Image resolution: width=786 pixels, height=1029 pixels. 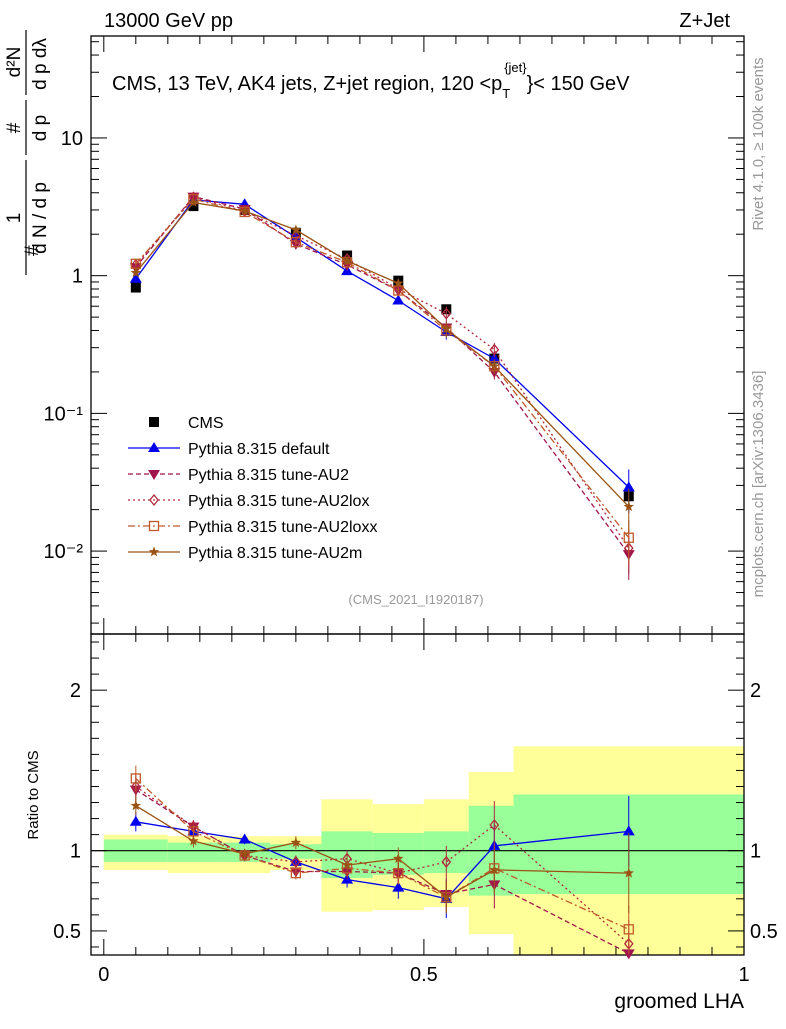 What do you see at coordinates (103, 975) in the screenshot?
I see `x-tick-label: 0` at bounding box center [103, 975].